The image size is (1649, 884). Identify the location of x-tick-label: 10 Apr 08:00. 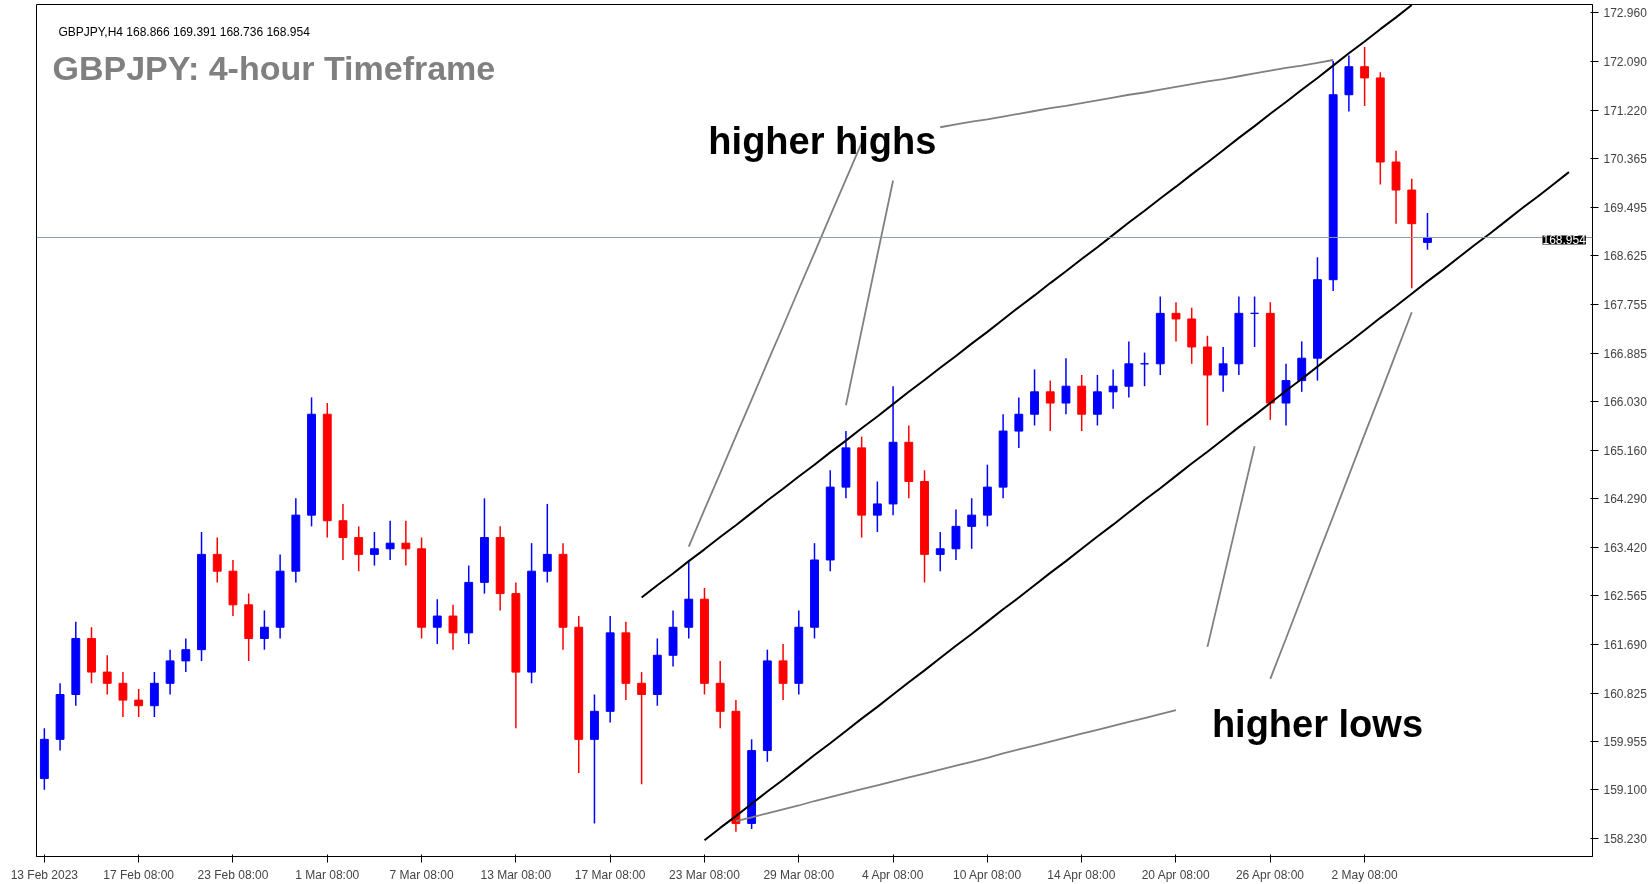
(987, 874).